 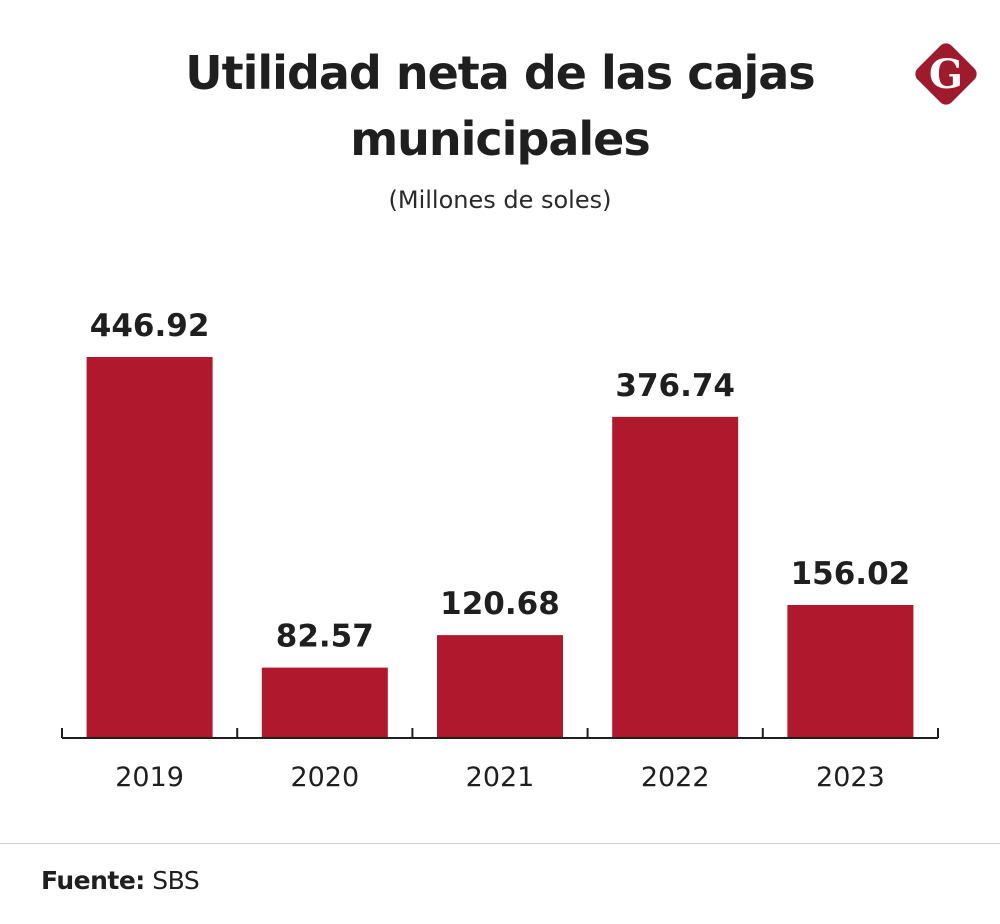 I want to click on bar-2019, so click(x=149, y=547).